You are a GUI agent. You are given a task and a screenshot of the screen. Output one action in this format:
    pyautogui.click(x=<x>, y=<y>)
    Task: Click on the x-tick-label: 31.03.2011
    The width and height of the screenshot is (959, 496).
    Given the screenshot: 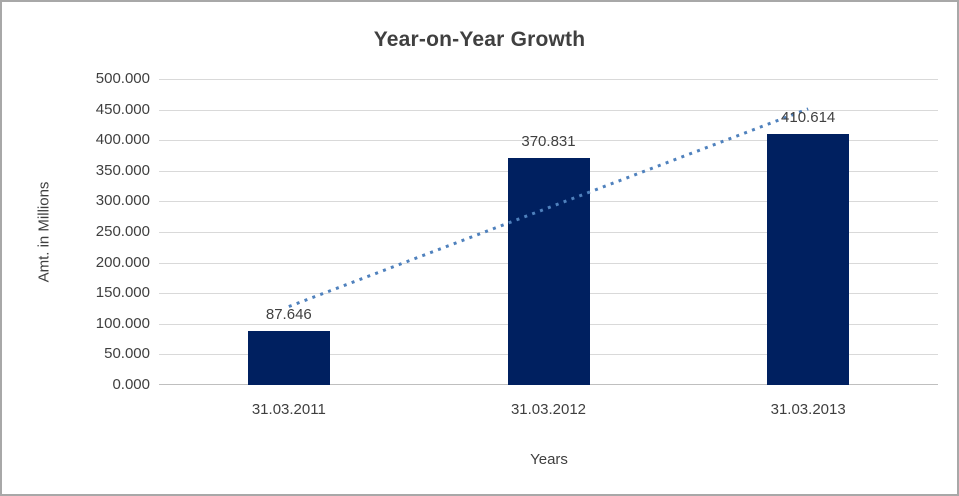 What is the action you would take?
    pyautogui.click(x=288, y=409)
    